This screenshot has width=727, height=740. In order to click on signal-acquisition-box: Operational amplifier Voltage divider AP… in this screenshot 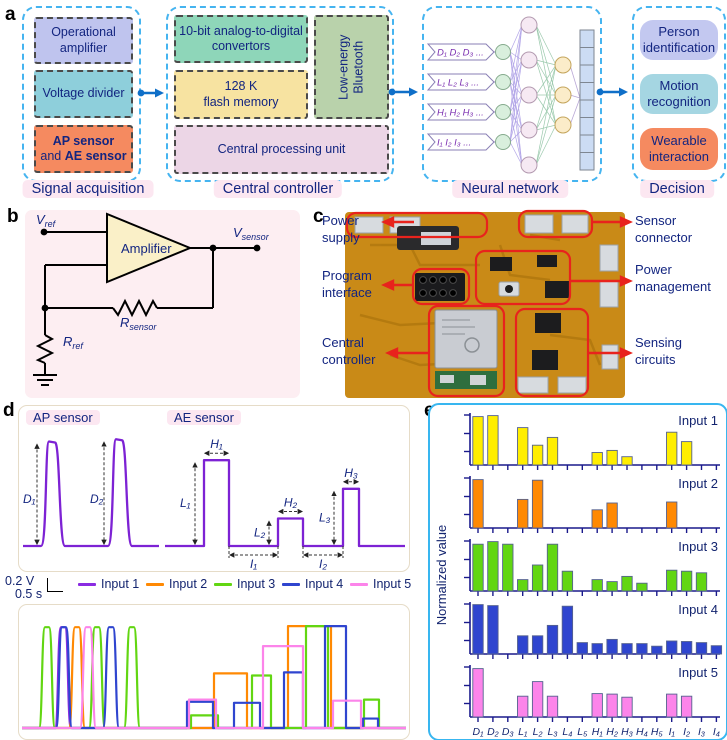, I will do `click(81, 94)`.